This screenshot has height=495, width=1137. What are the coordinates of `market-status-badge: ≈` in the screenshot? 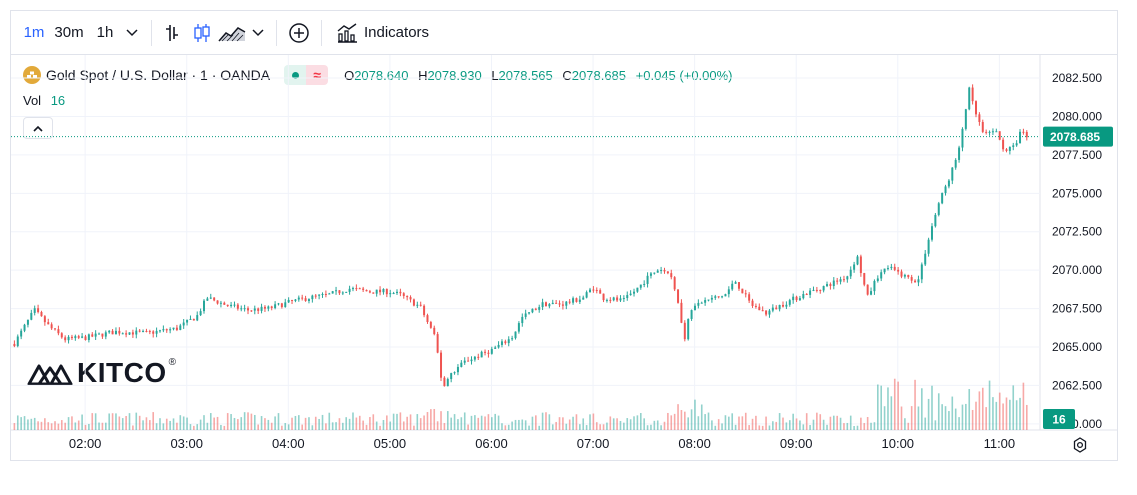 It's located at (306, 75).